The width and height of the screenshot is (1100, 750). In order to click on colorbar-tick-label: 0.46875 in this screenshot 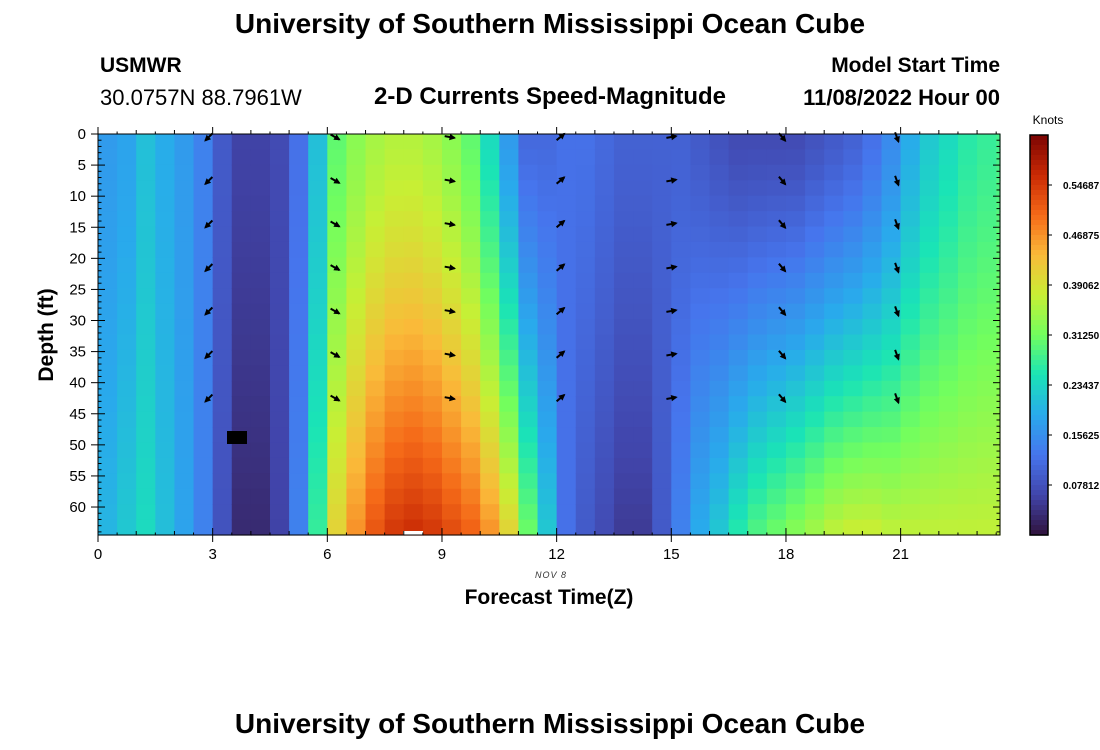, I will do `click(1081, 236)`.